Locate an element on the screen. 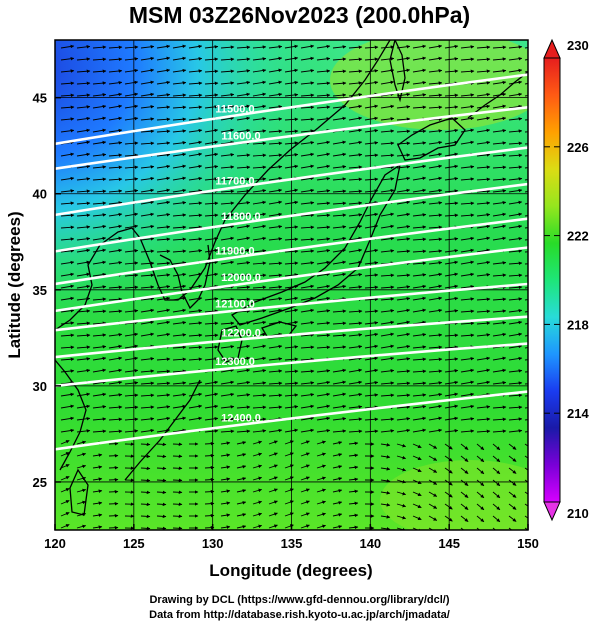 Image resolution: width=599 pixels, height=625 pixels. y-axis-label: Latitude (degrees) is located at coordinates (14, 284).